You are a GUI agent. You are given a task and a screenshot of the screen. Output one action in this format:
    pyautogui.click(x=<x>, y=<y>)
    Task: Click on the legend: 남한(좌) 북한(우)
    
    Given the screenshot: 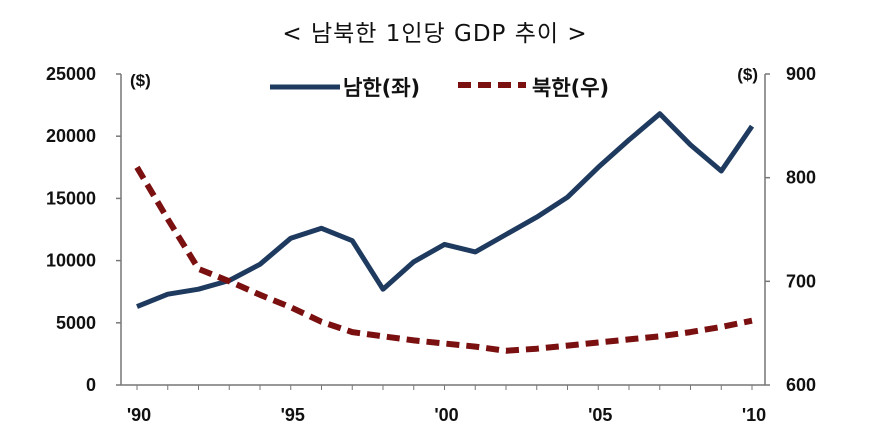 What is the action you would take?
    pyautogui.click(x=439, y=88)
    